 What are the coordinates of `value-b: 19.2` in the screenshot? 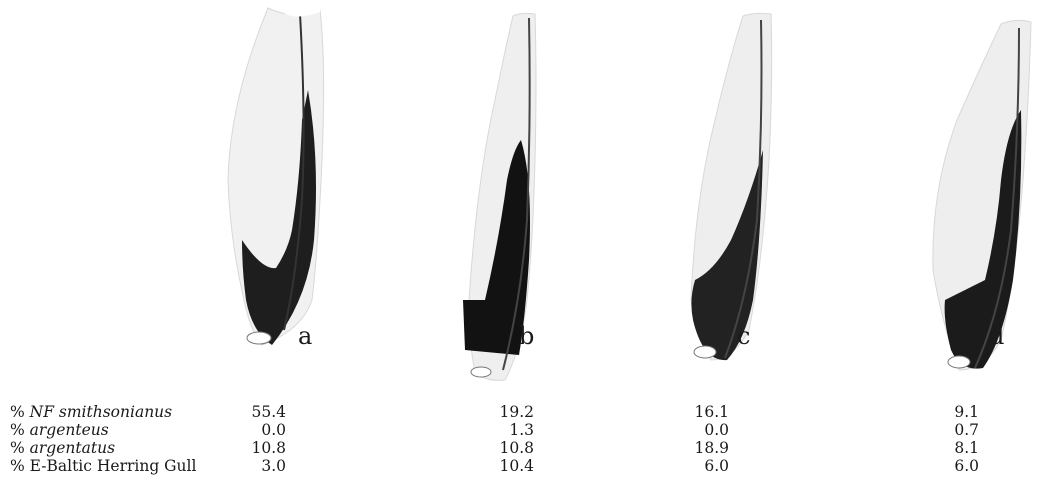 It's located at (516, 412).